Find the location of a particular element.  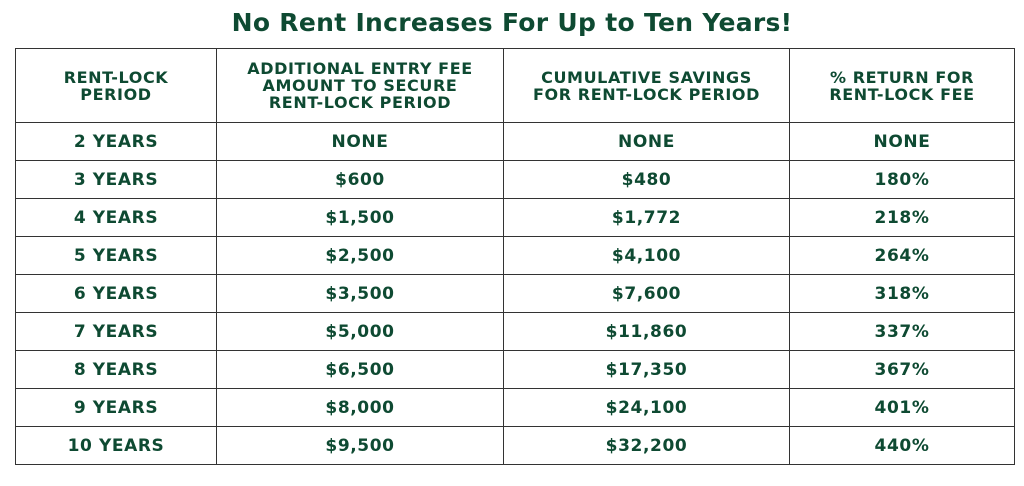

cell-savings: $11,860 is located at coordinates (646, 331).